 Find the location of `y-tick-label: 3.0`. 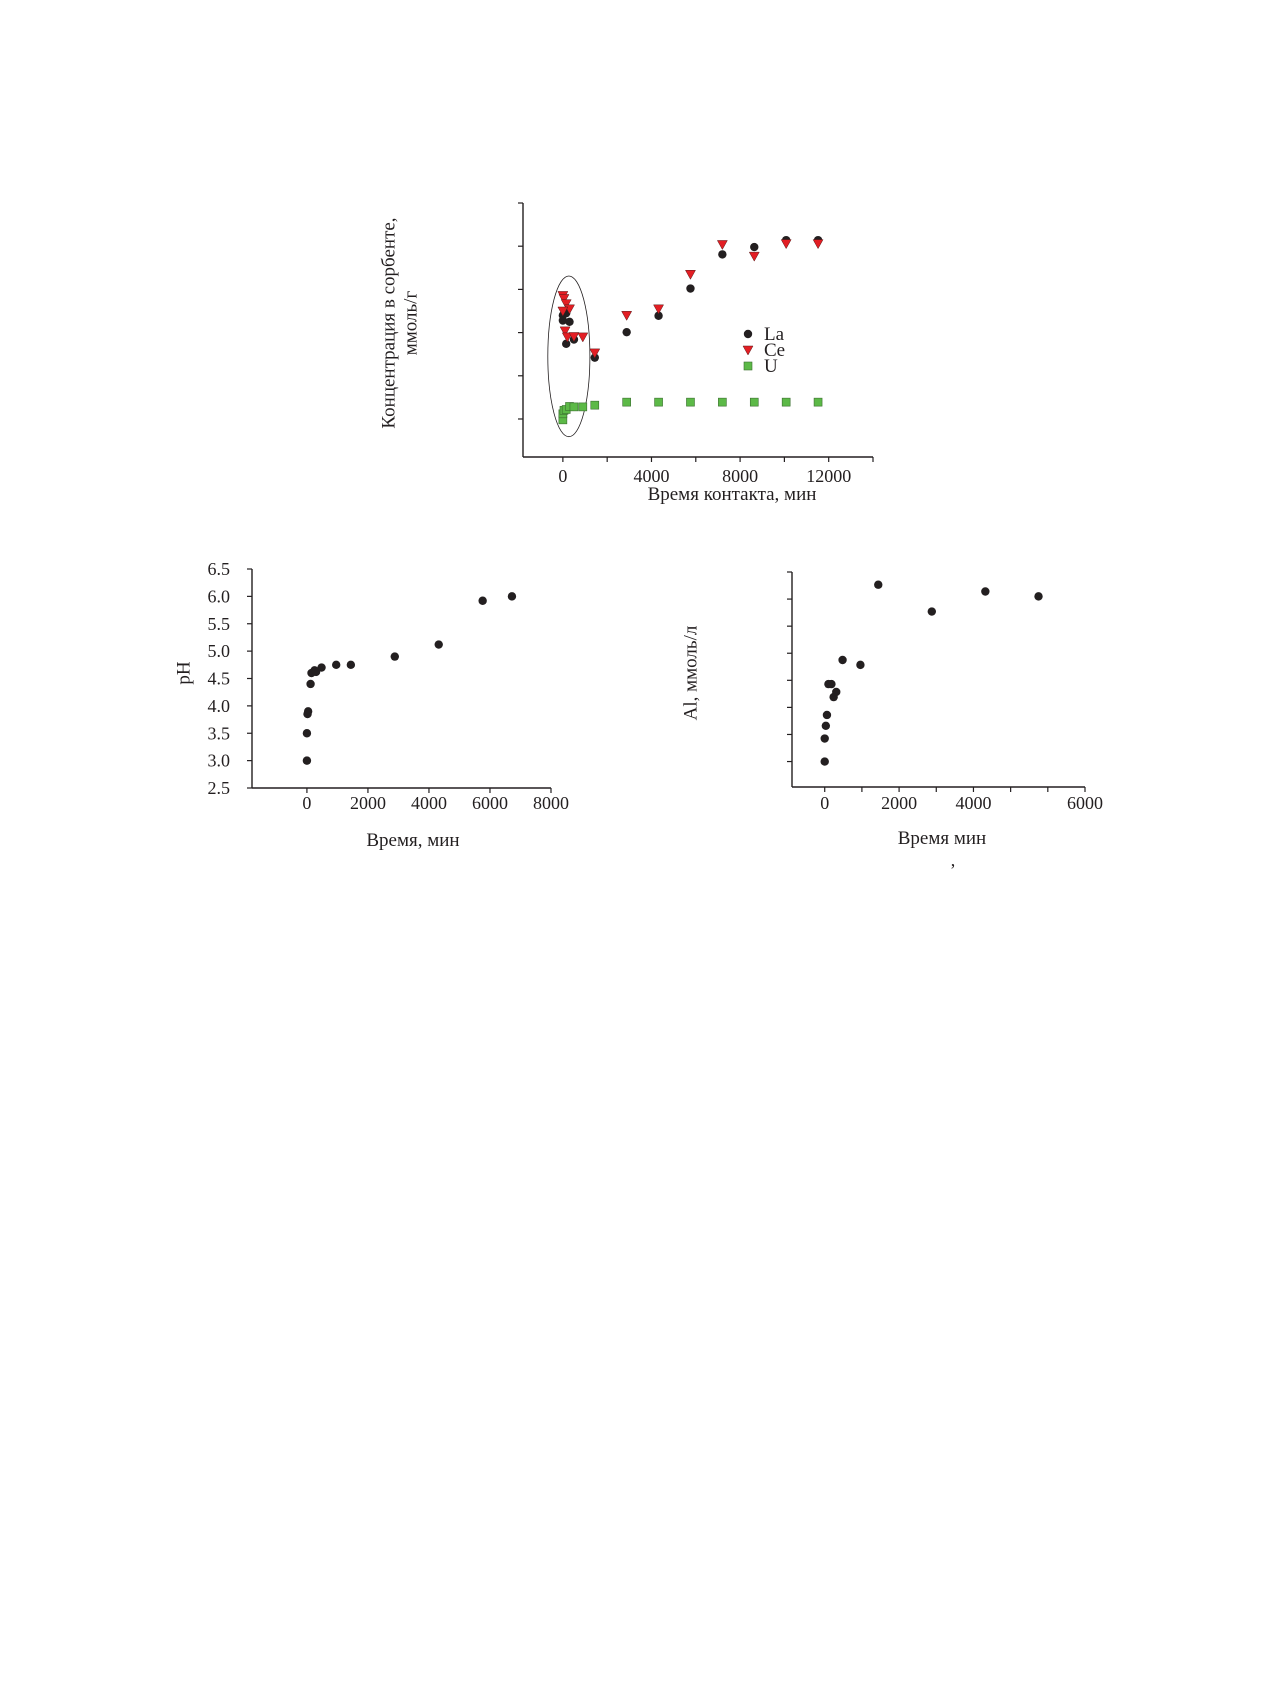

y-tick-label: 3.0 is located at coordinates (219, 761).